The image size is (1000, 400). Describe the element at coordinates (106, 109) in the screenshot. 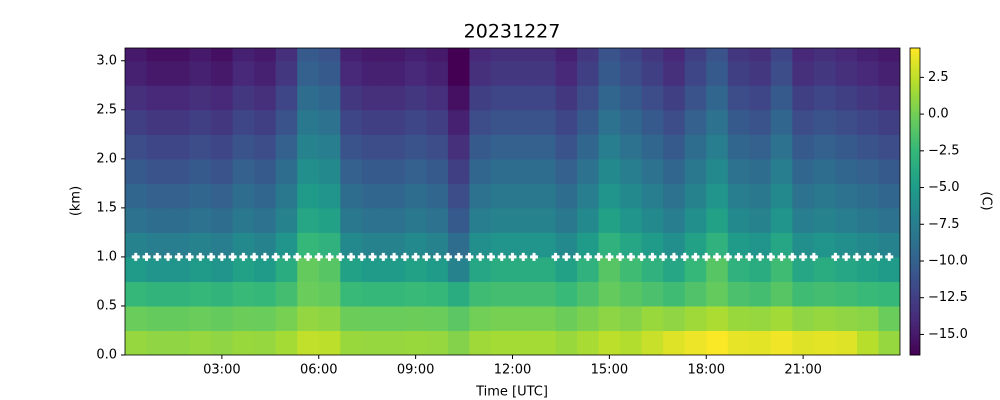

I see `y-tick-label: 2.5` at that location.